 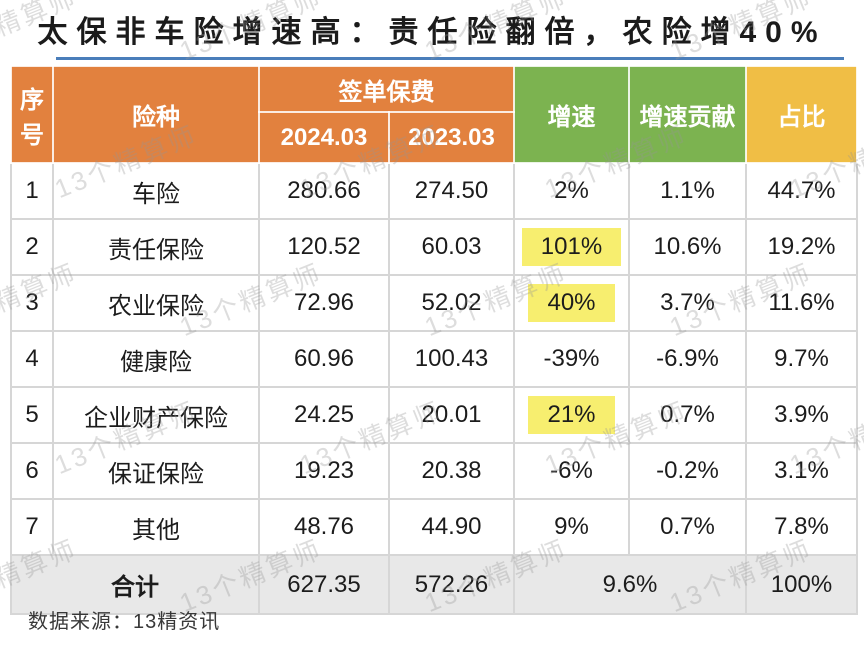 What do you see at coordinates (324, 191) in the screenshot?
I see `row-premium-2024: 280.66` at bounding box center [324, 191].